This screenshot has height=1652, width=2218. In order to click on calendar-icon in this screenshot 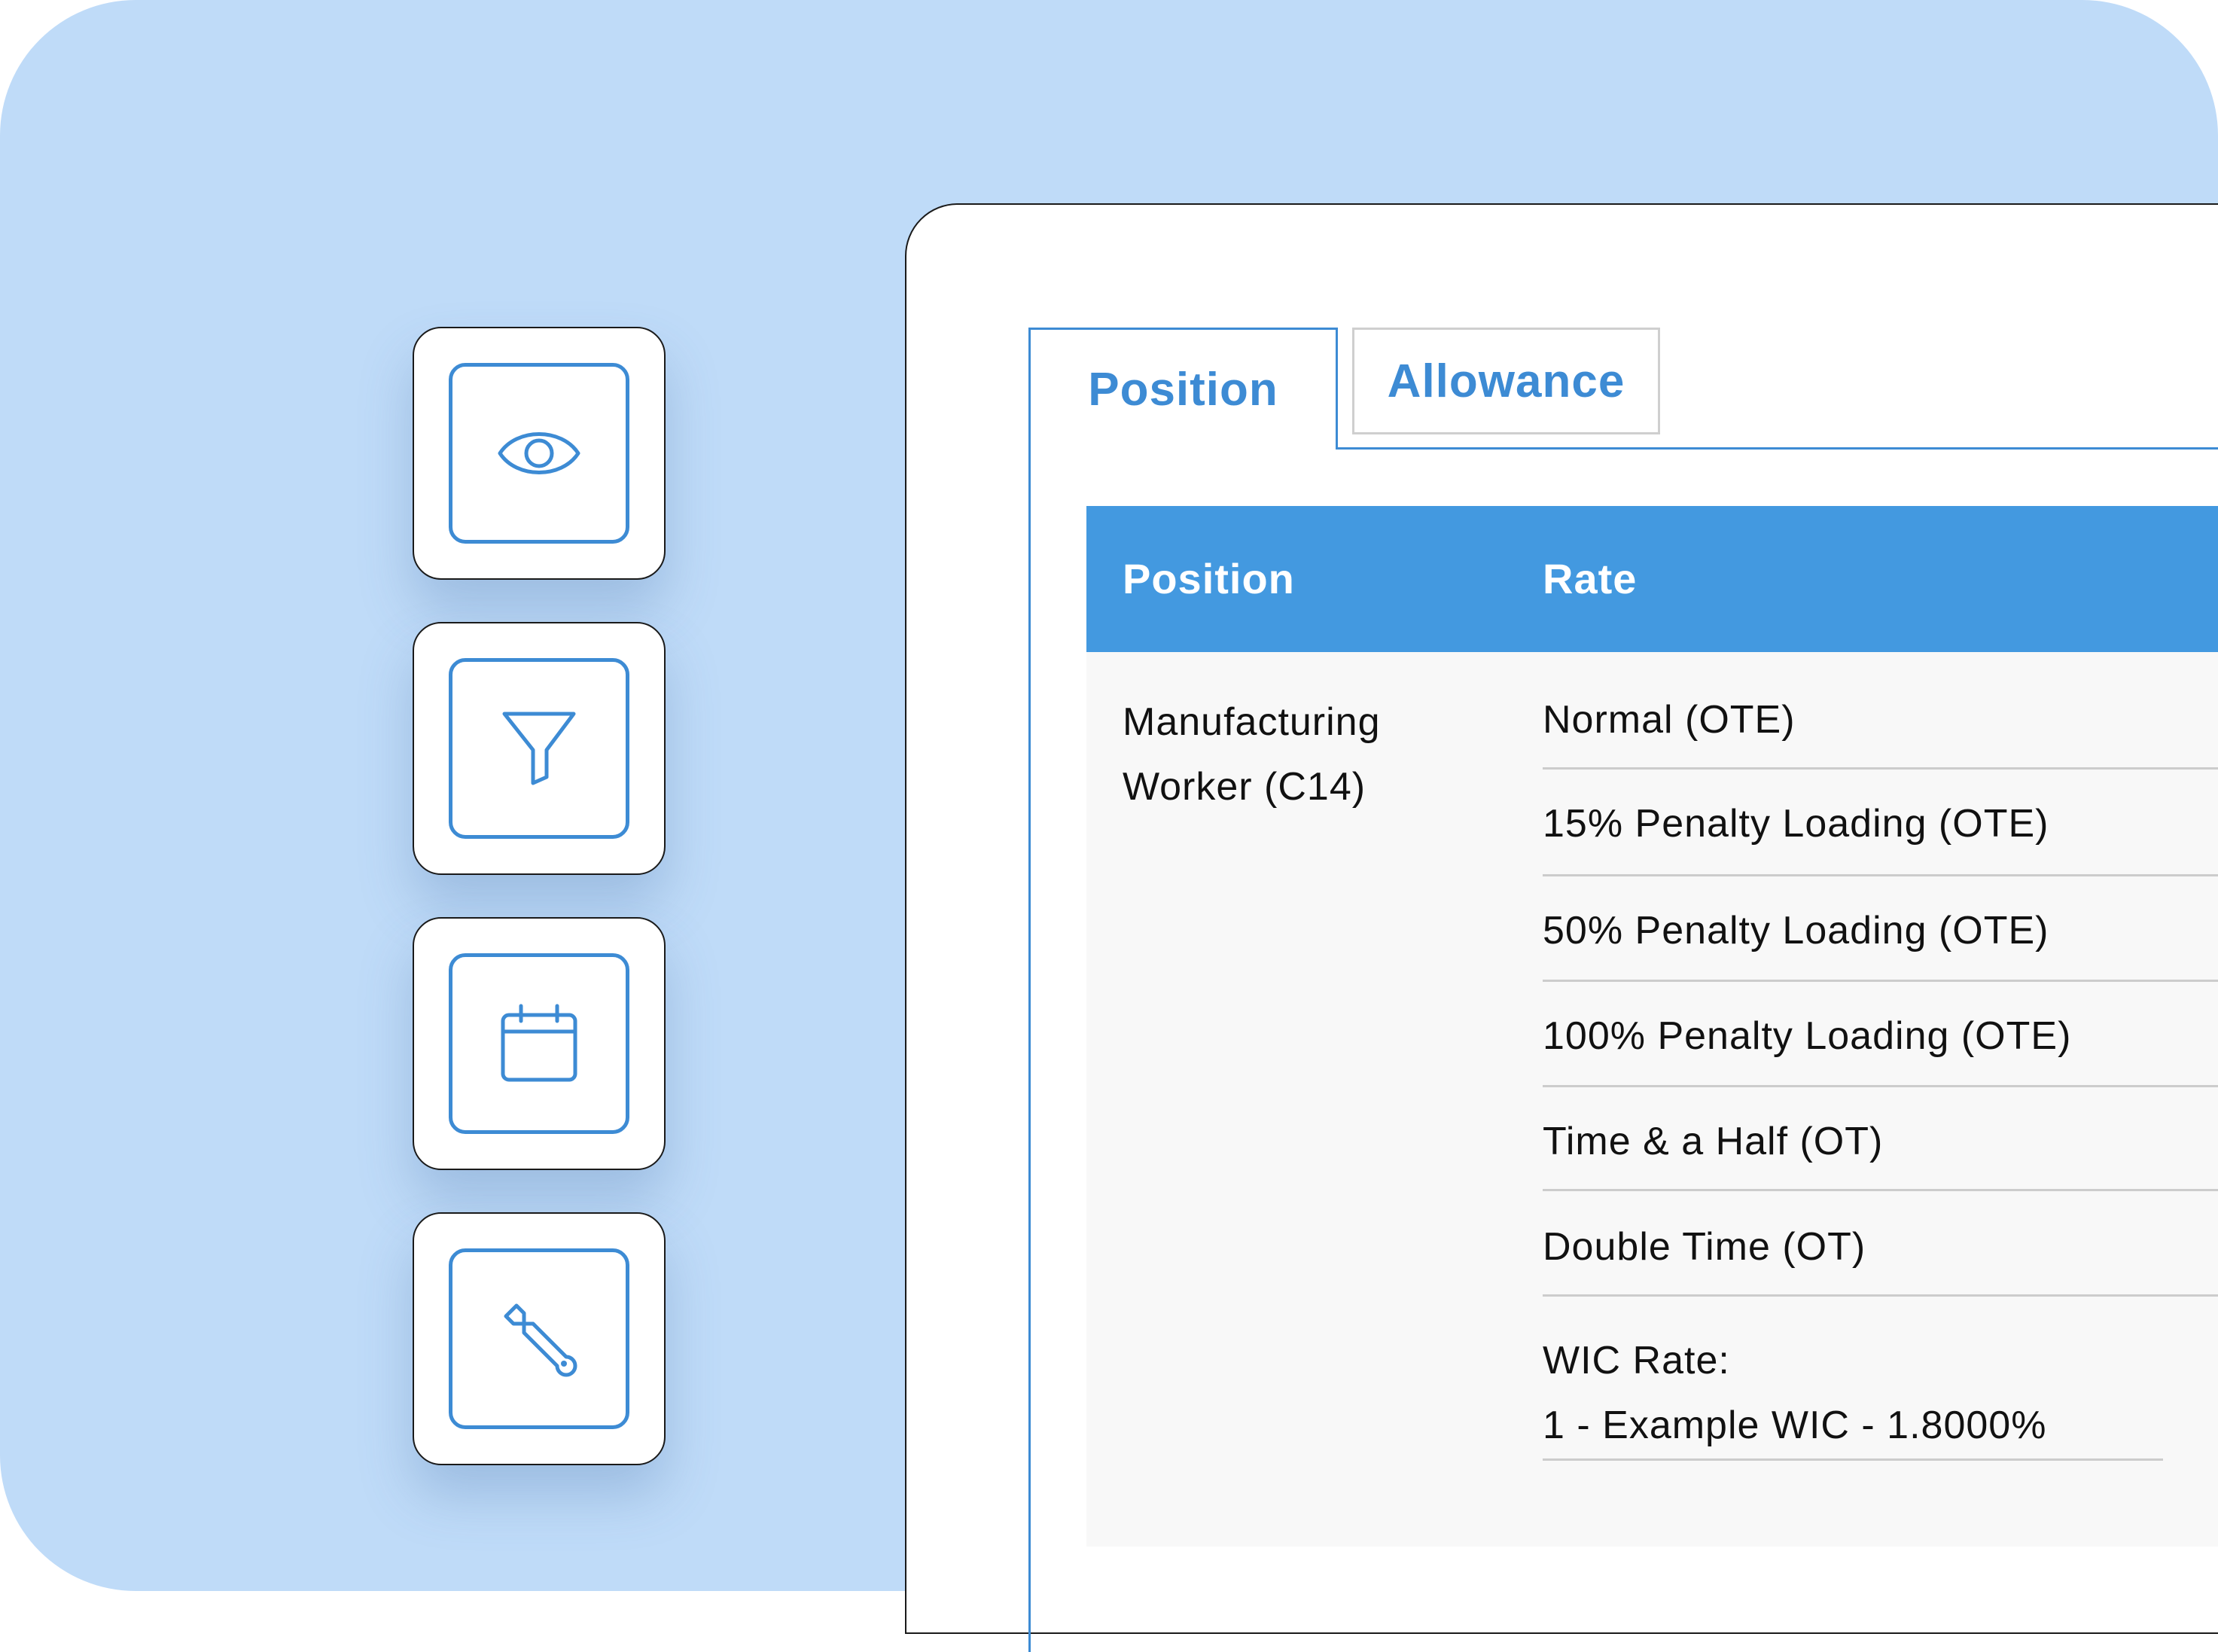, I will do `click(539, 1043)`.